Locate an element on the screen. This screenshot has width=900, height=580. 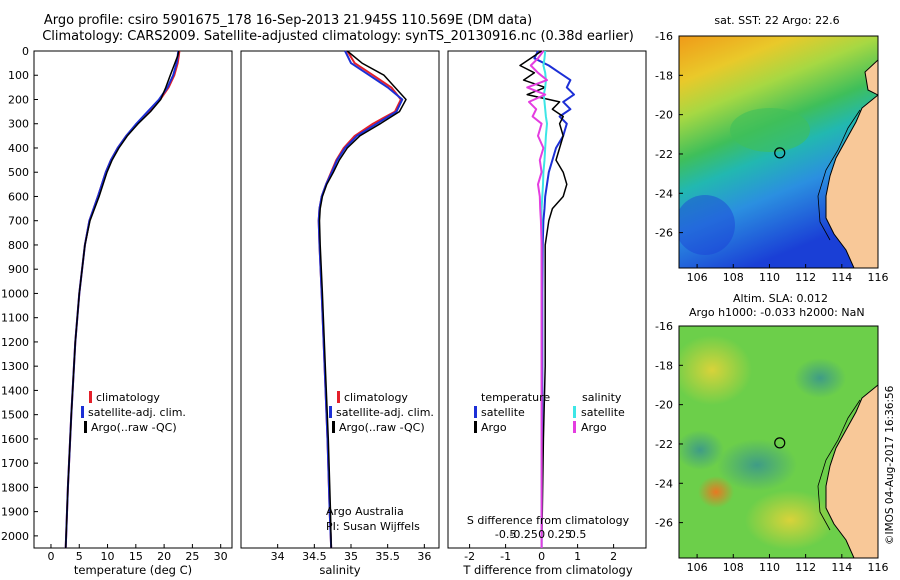
lat-tick-label: -24 is located at coordinates (664, 483).